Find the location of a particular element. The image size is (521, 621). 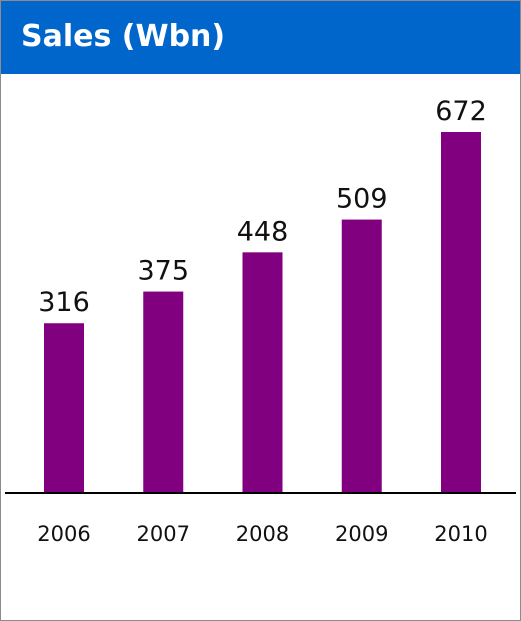

value-label-2007: 375 is located at coordinates (163, 271).